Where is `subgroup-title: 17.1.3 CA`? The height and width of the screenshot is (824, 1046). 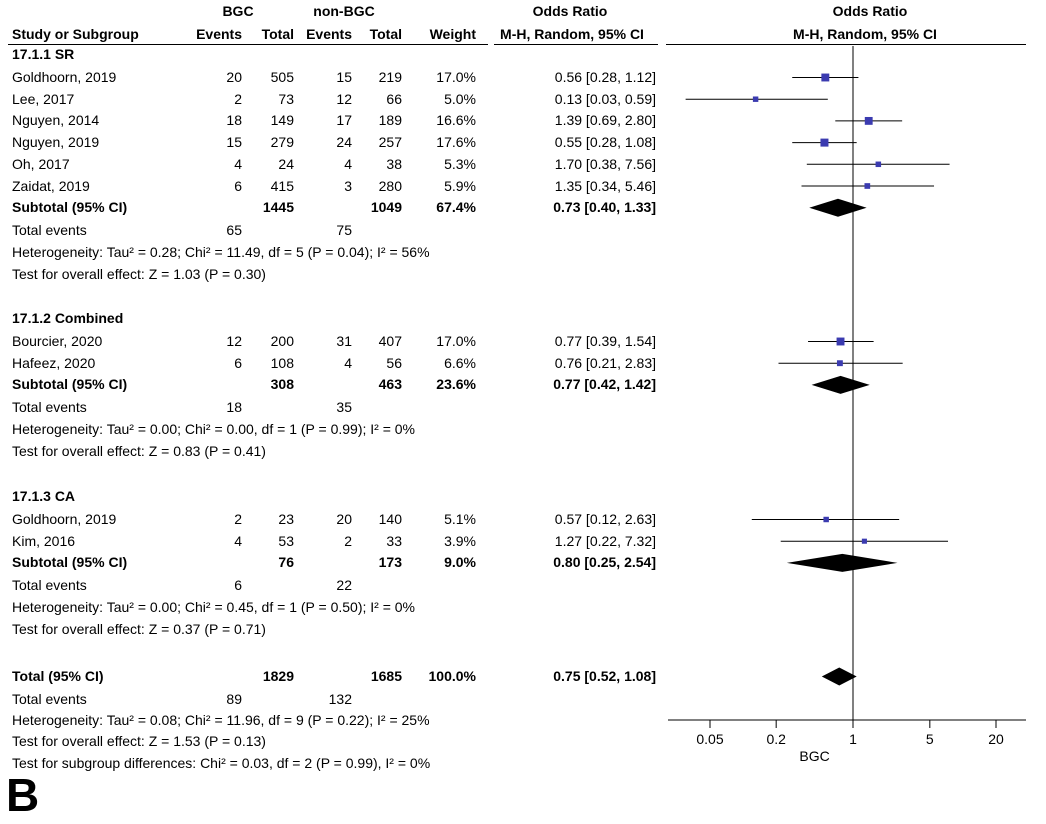 subgroup-title: 17.1.3 CA is located at coordinates (44, 496).